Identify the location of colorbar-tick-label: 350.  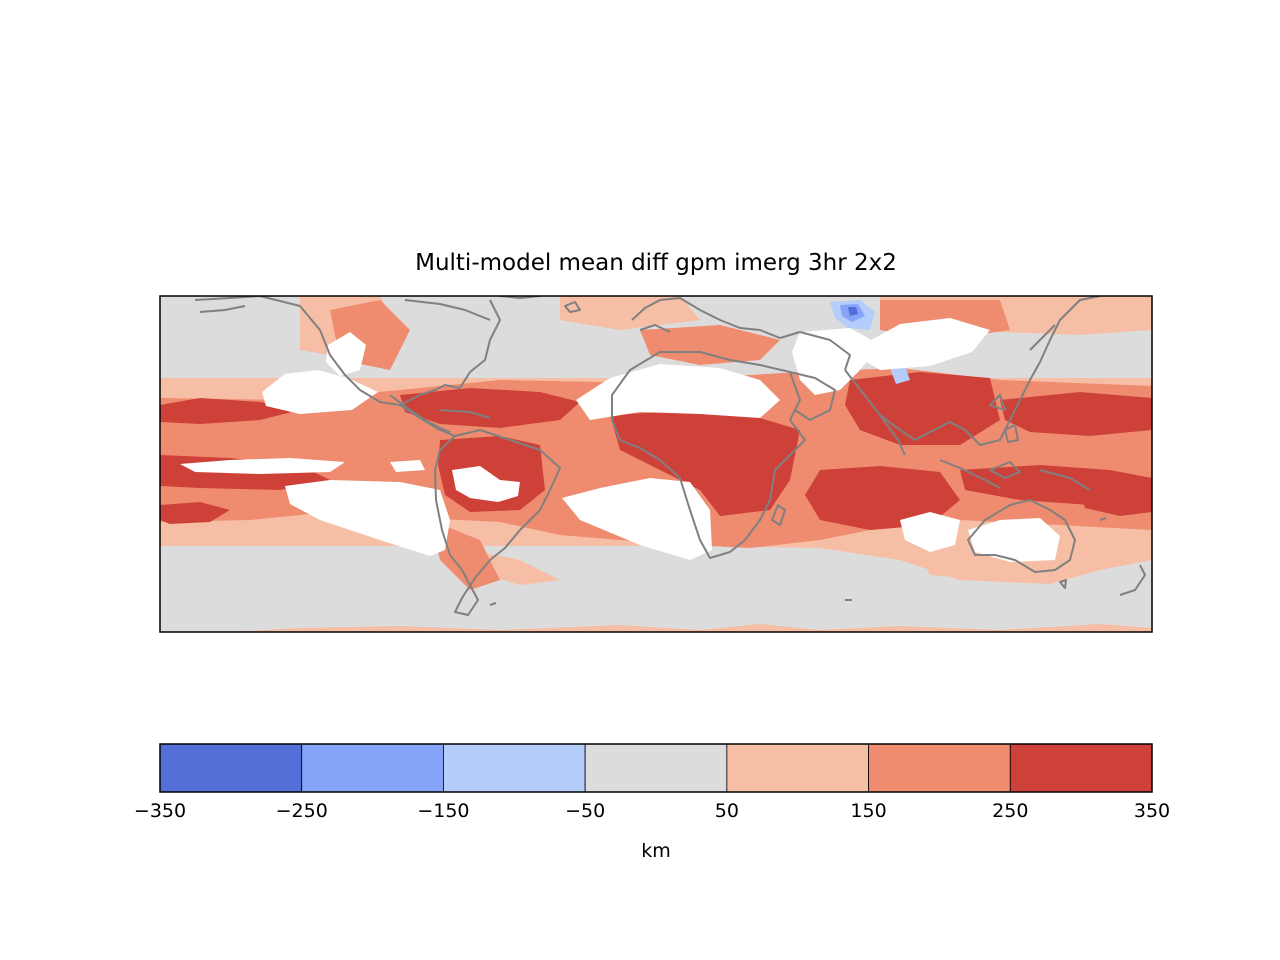
(1152, 811).